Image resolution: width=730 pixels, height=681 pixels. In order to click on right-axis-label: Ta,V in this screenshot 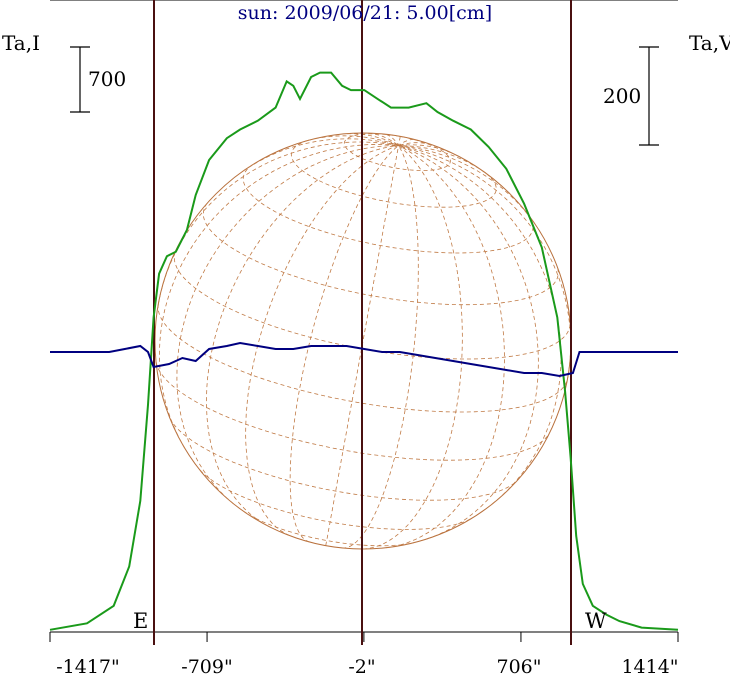, I will do `click(709, 43)`.